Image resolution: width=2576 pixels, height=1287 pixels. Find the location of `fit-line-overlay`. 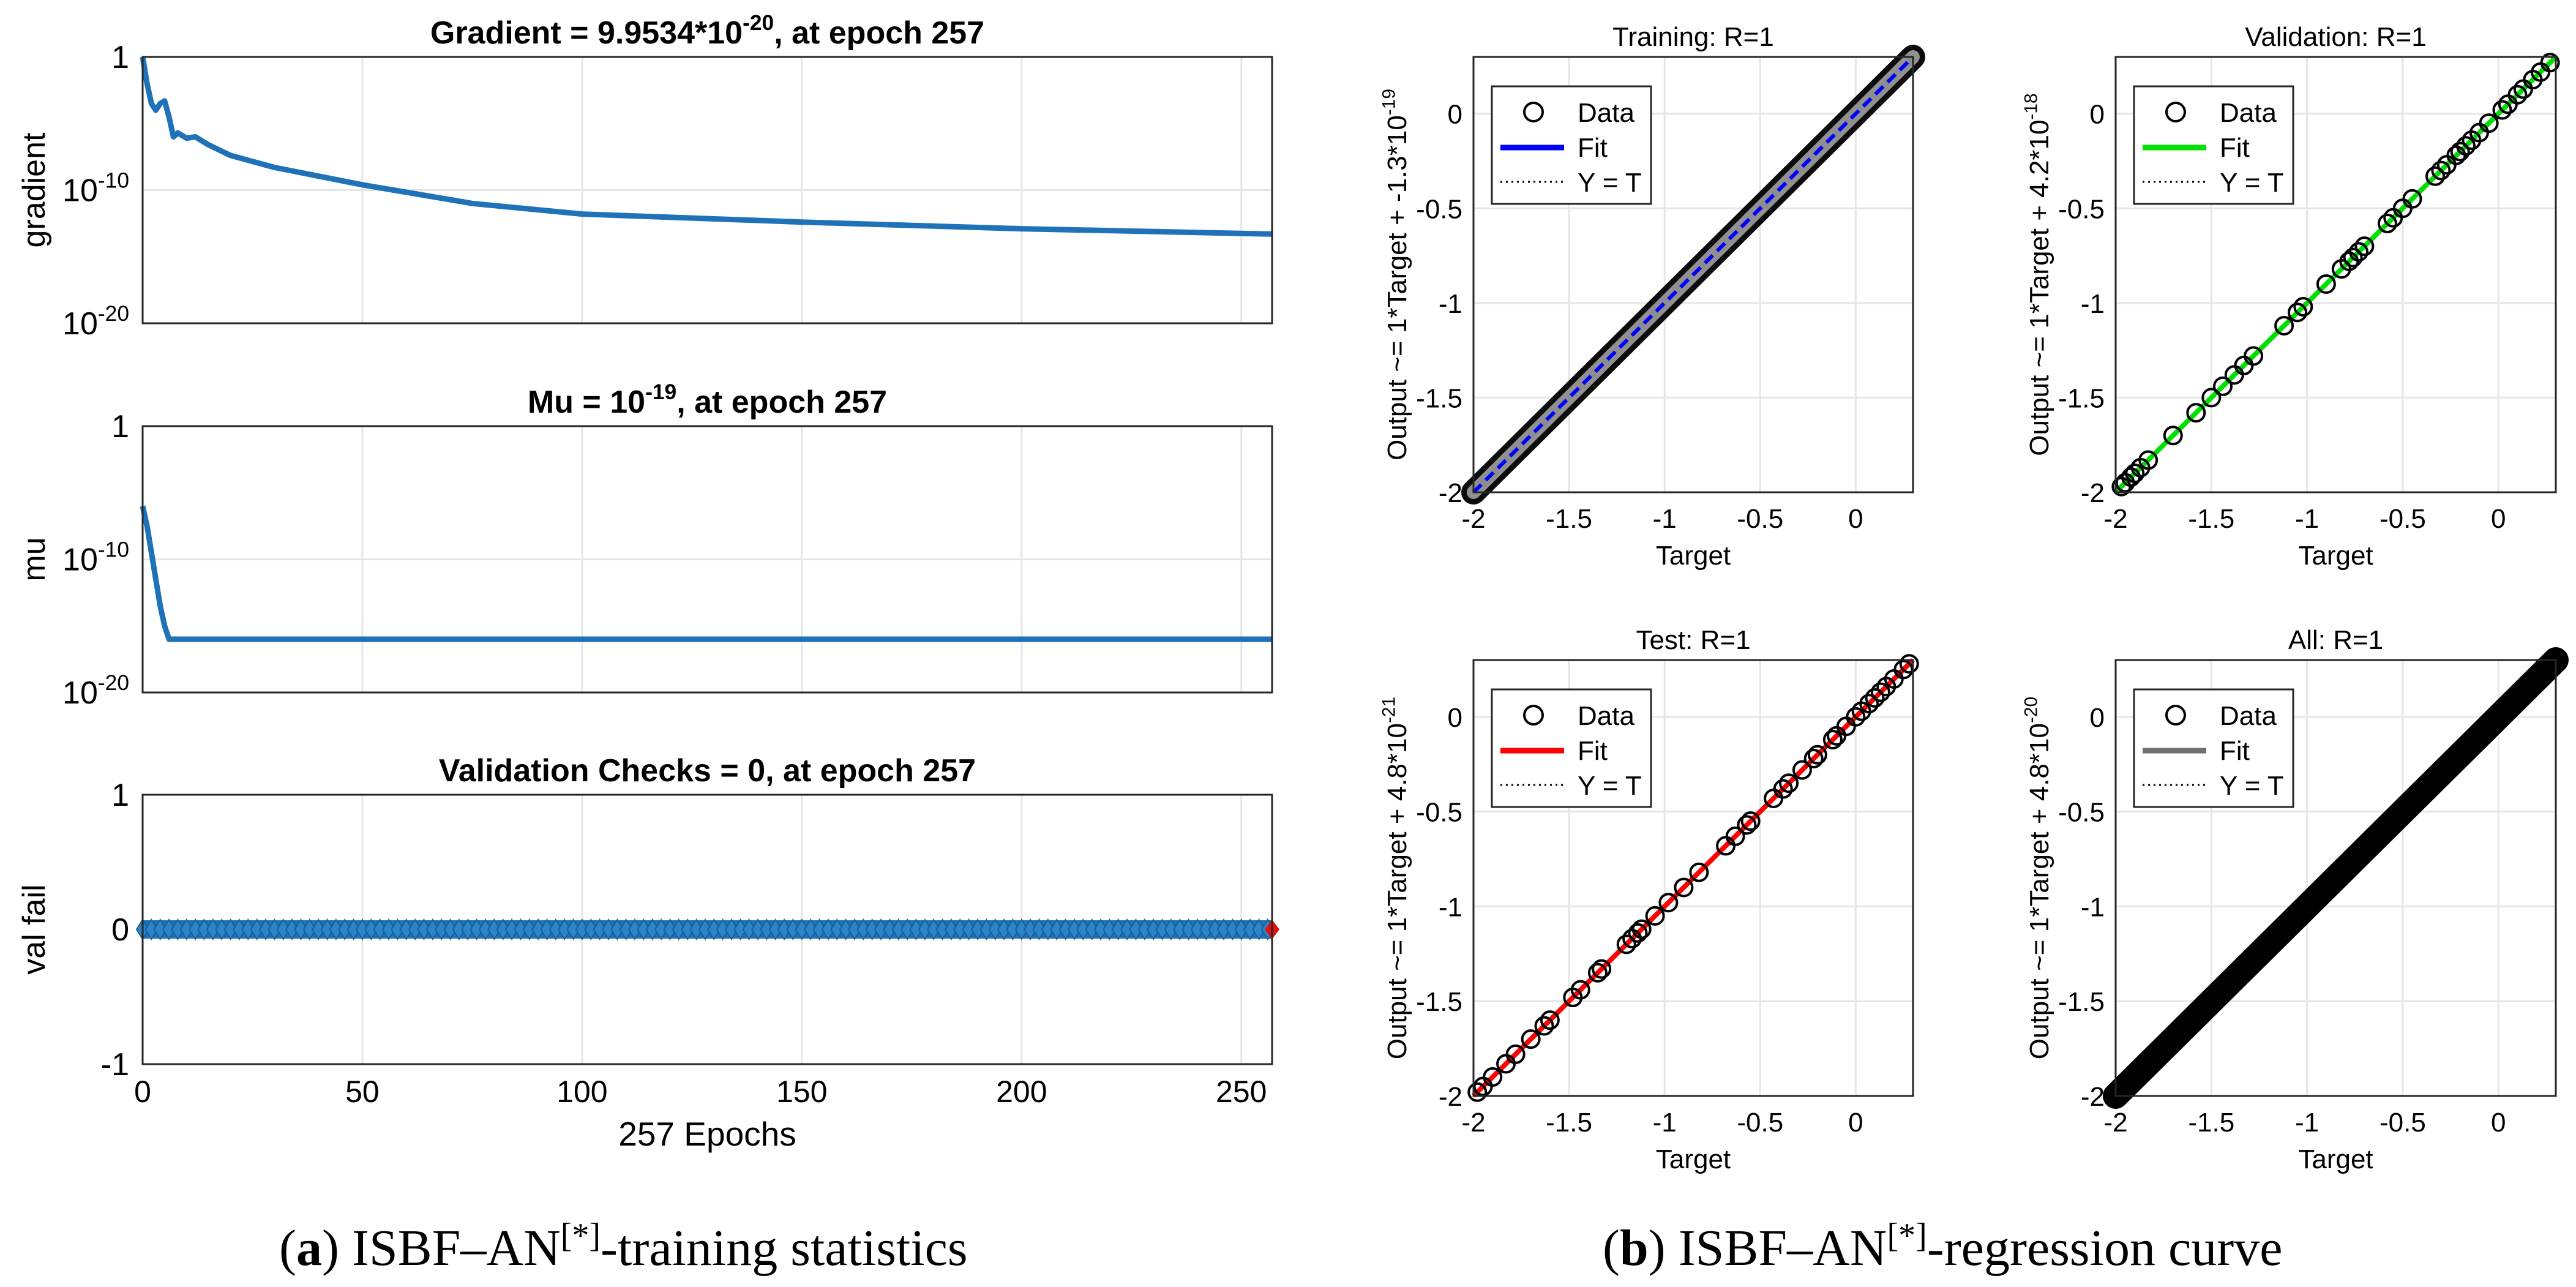

fit-line-overlay is located at coordinates (1694, 274).